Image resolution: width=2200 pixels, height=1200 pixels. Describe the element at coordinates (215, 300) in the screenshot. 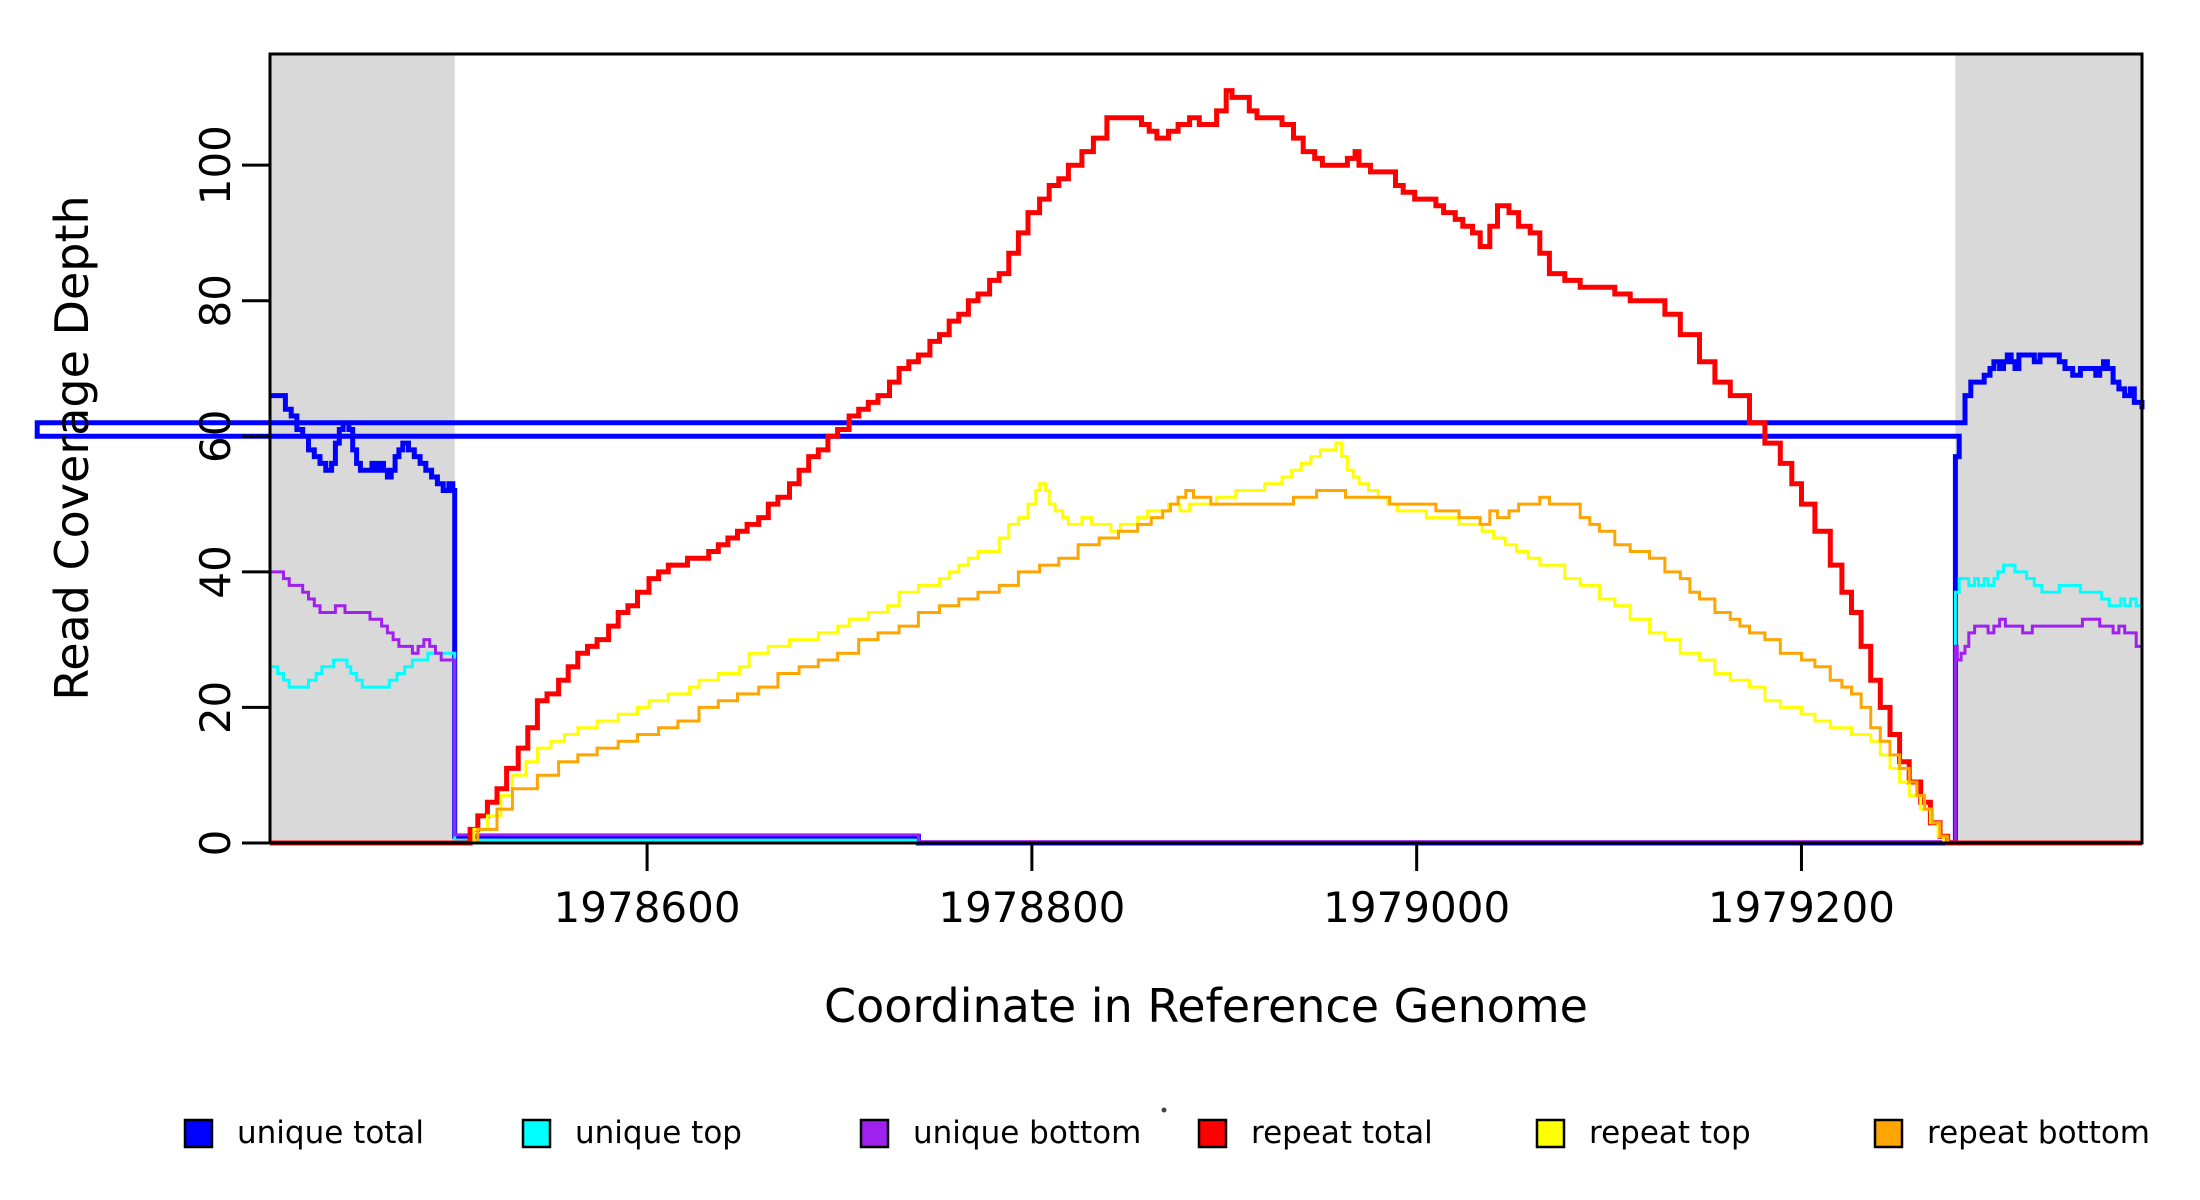

I see `y-tick-label-80: 80` at that location.